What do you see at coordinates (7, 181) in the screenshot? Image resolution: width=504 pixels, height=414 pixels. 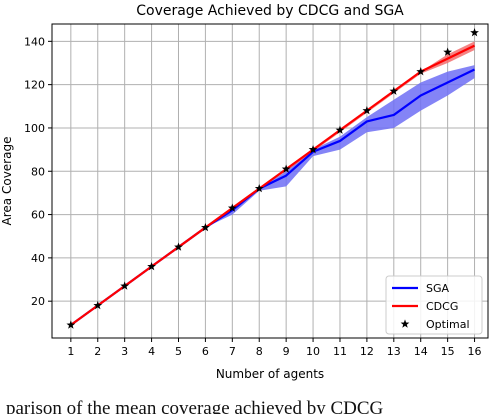 I see `y-axis-label: Area Coverage` at bounding box center [7, 181].